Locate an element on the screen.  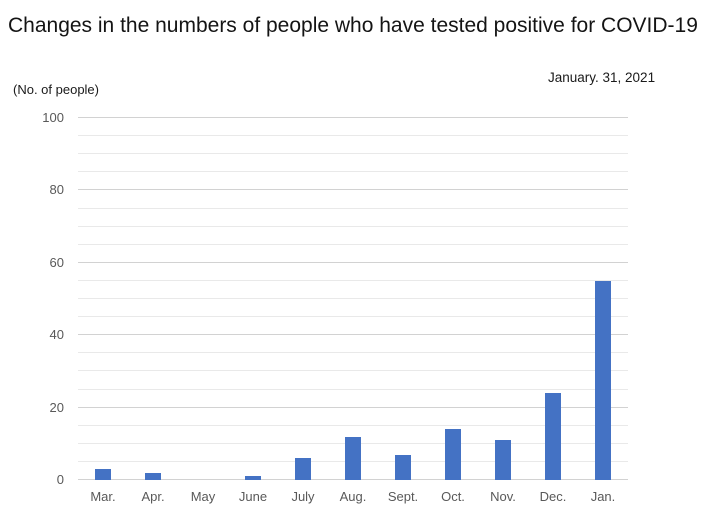
y-axis-unit-label: (No. of people) is located at coordinates (56, 89).